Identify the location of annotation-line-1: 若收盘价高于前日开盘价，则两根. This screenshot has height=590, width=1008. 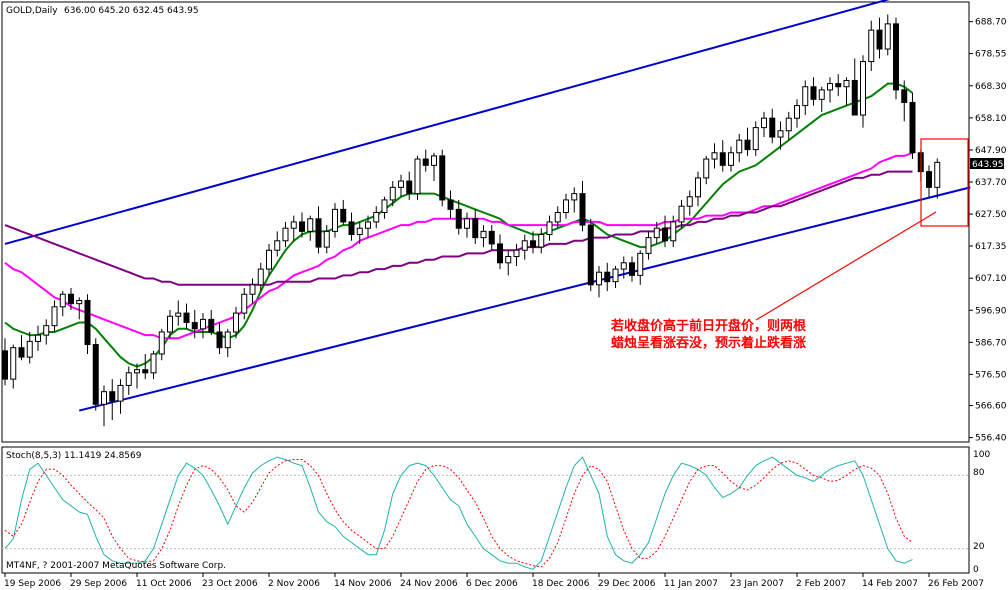
(708, 326).